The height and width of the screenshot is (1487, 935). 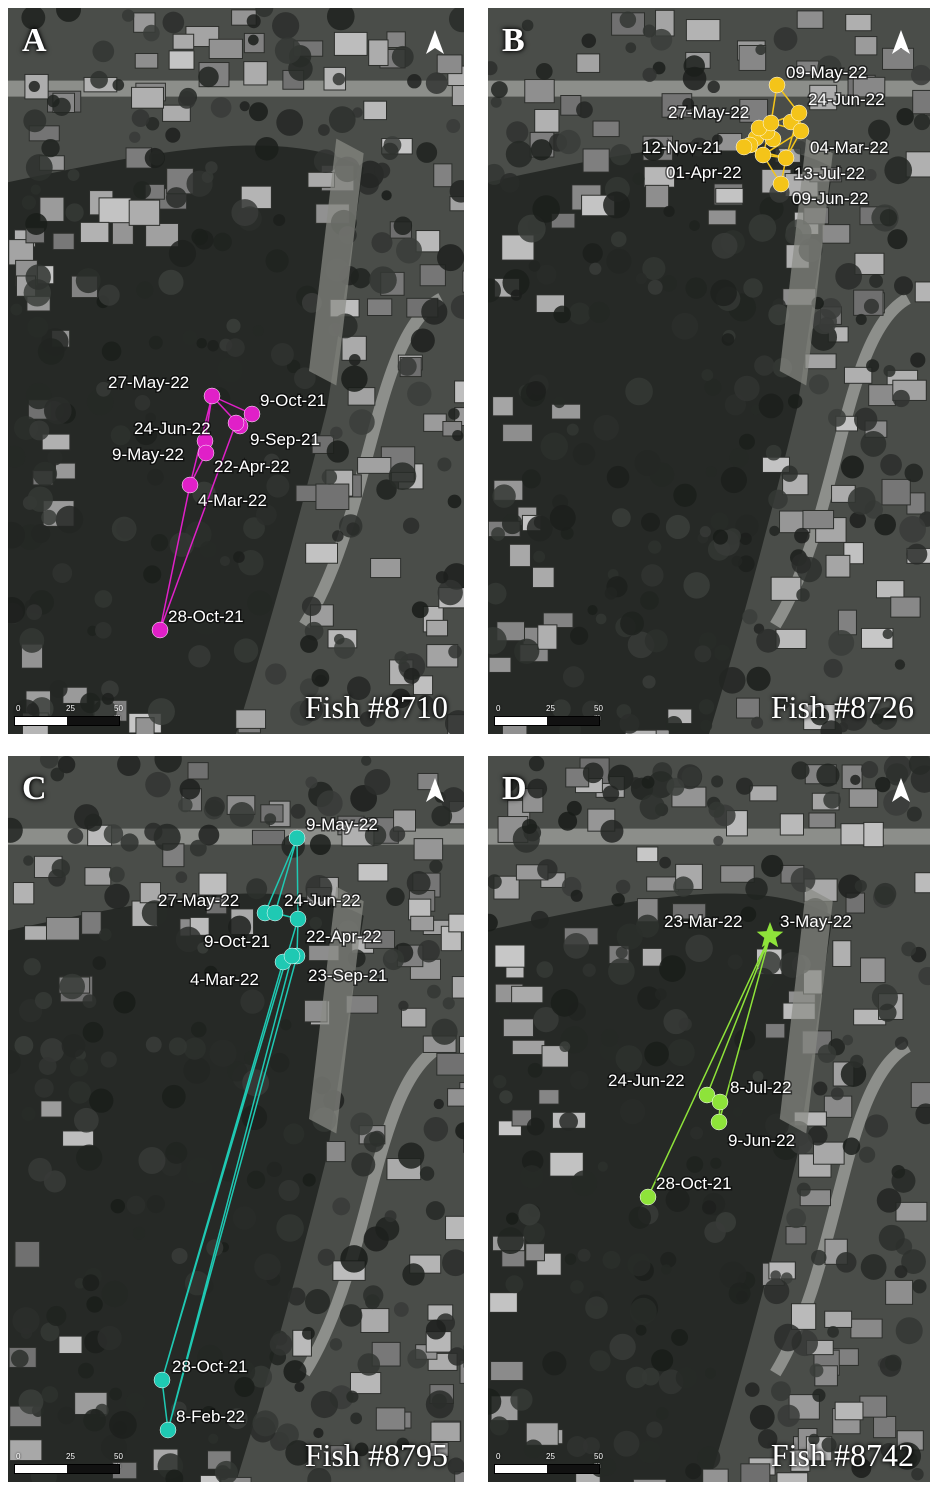 I want to click on point-date-label: 8-Feb-22, so click(x=210, y=1416).